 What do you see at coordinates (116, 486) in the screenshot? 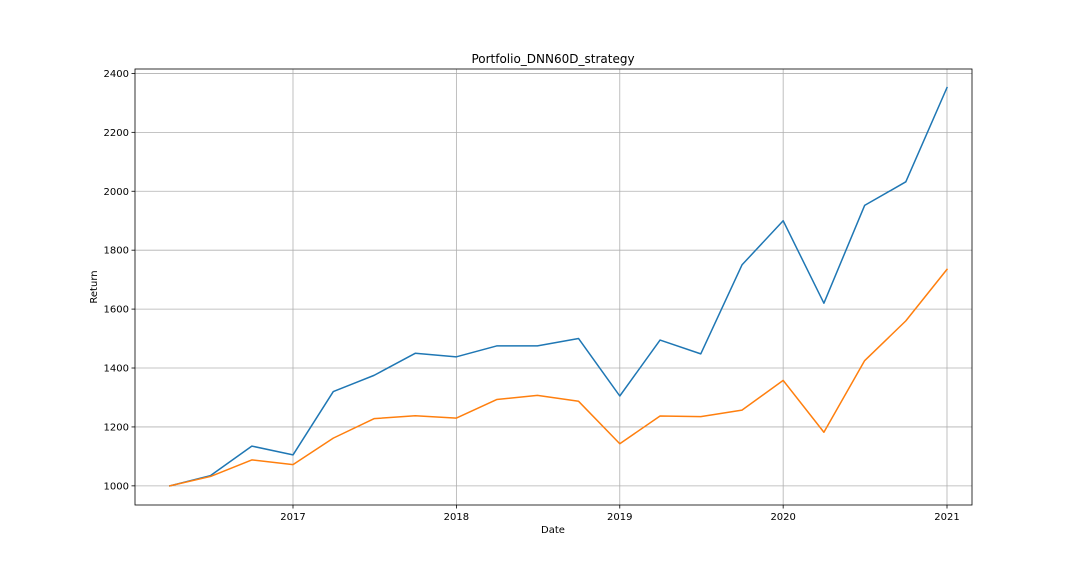
I see `y-tick-label: 1000` at bounding box center [116, 486].